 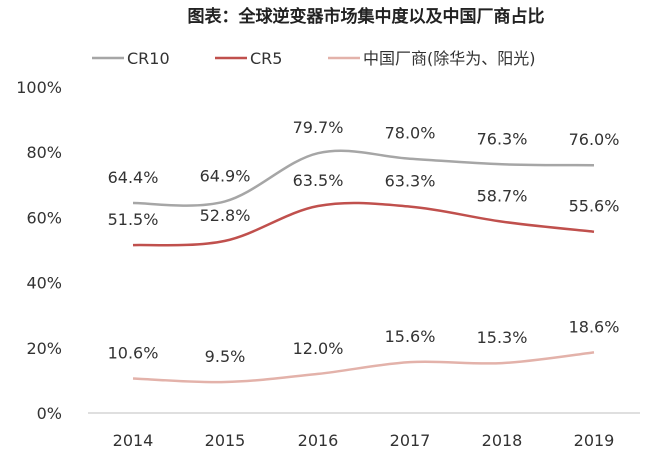 What do you see at coordinates (44, 217) in the screenshot?
I see `y-tick-label: 60%` at bounding box center [44, 217].